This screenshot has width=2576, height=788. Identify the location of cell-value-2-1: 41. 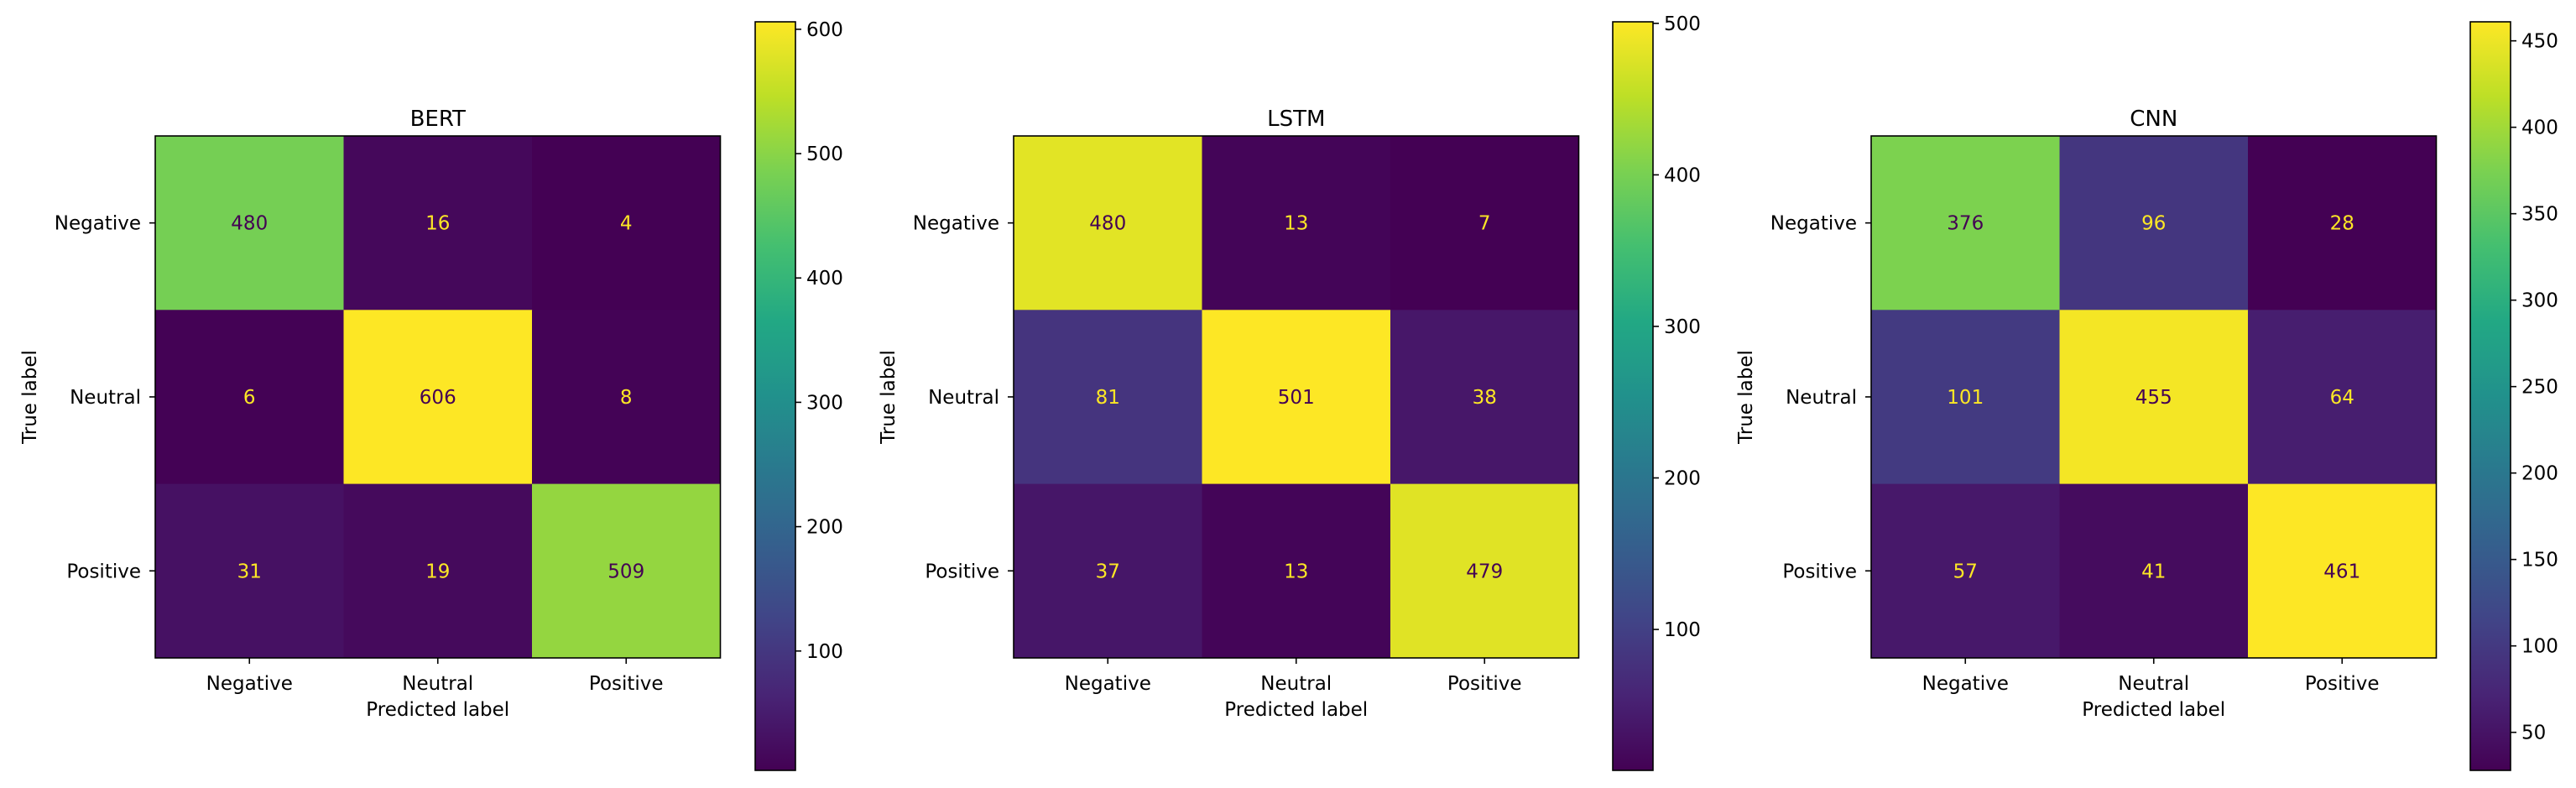
(2153, 571).